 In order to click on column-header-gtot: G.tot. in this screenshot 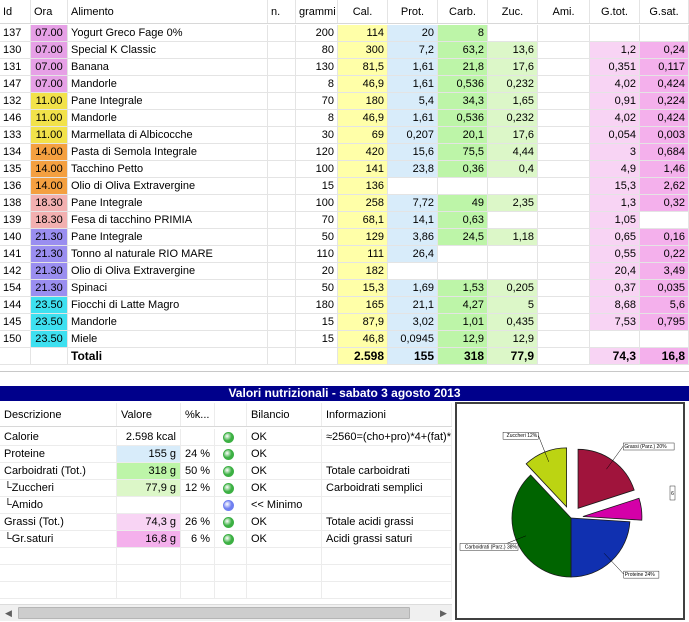, I will do `click(615, 11)`.